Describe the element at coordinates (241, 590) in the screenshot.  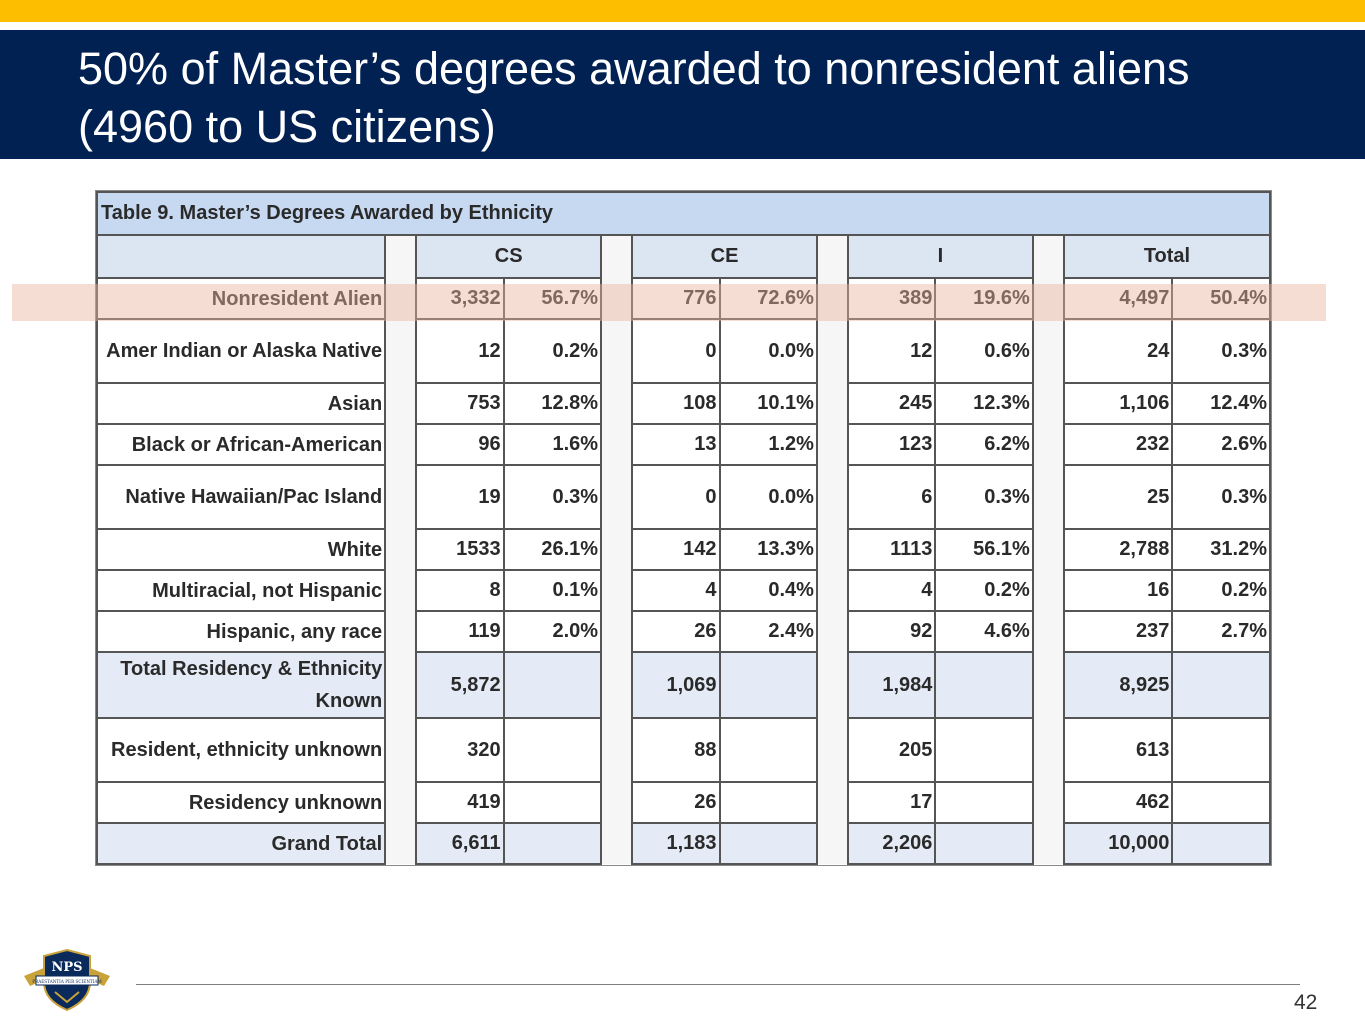
I see `row-label: Multiracial, not Hispanic` at that location.